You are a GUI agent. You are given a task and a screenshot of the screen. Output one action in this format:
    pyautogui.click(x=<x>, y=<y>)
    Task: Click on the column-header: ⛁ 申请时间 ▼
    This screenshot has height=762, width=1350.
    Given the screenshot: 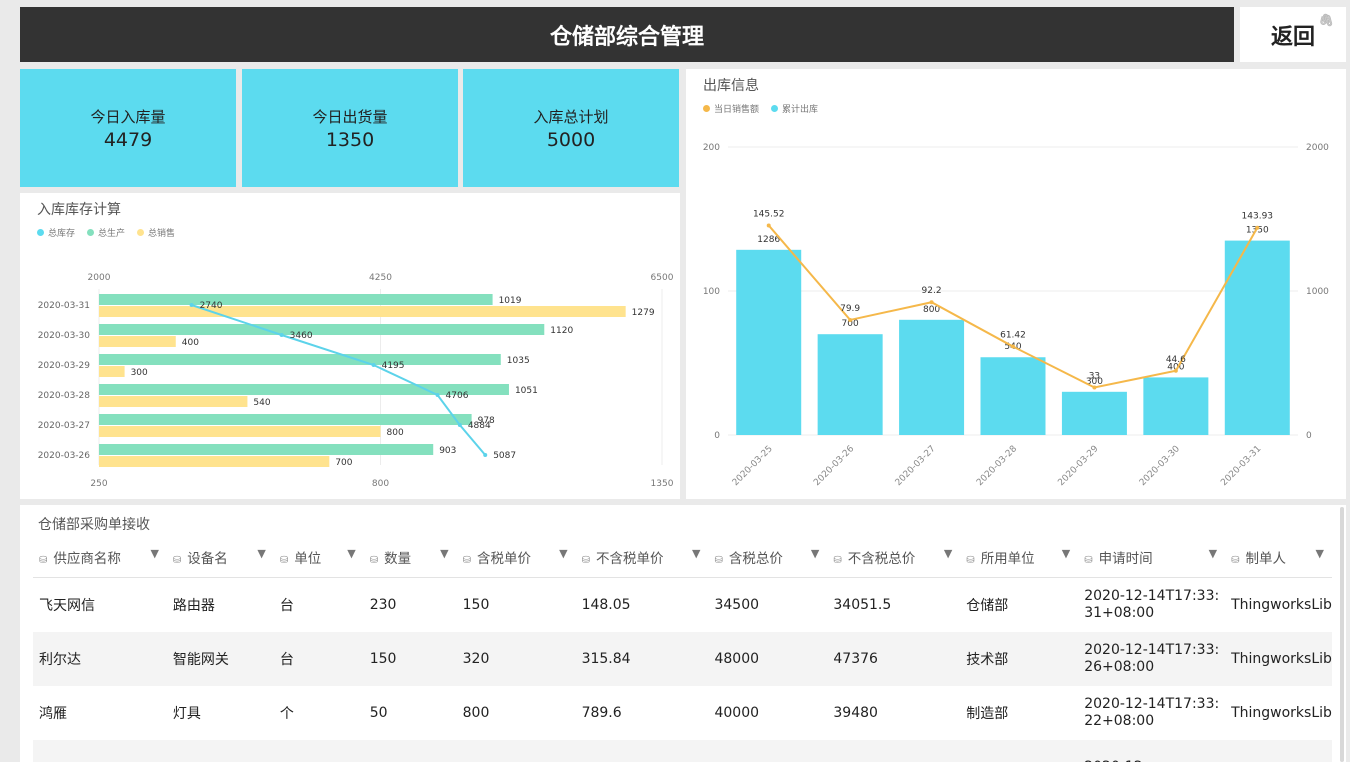 What is the action you would take?
    pyautogui.click(x=1152, y=557)
    